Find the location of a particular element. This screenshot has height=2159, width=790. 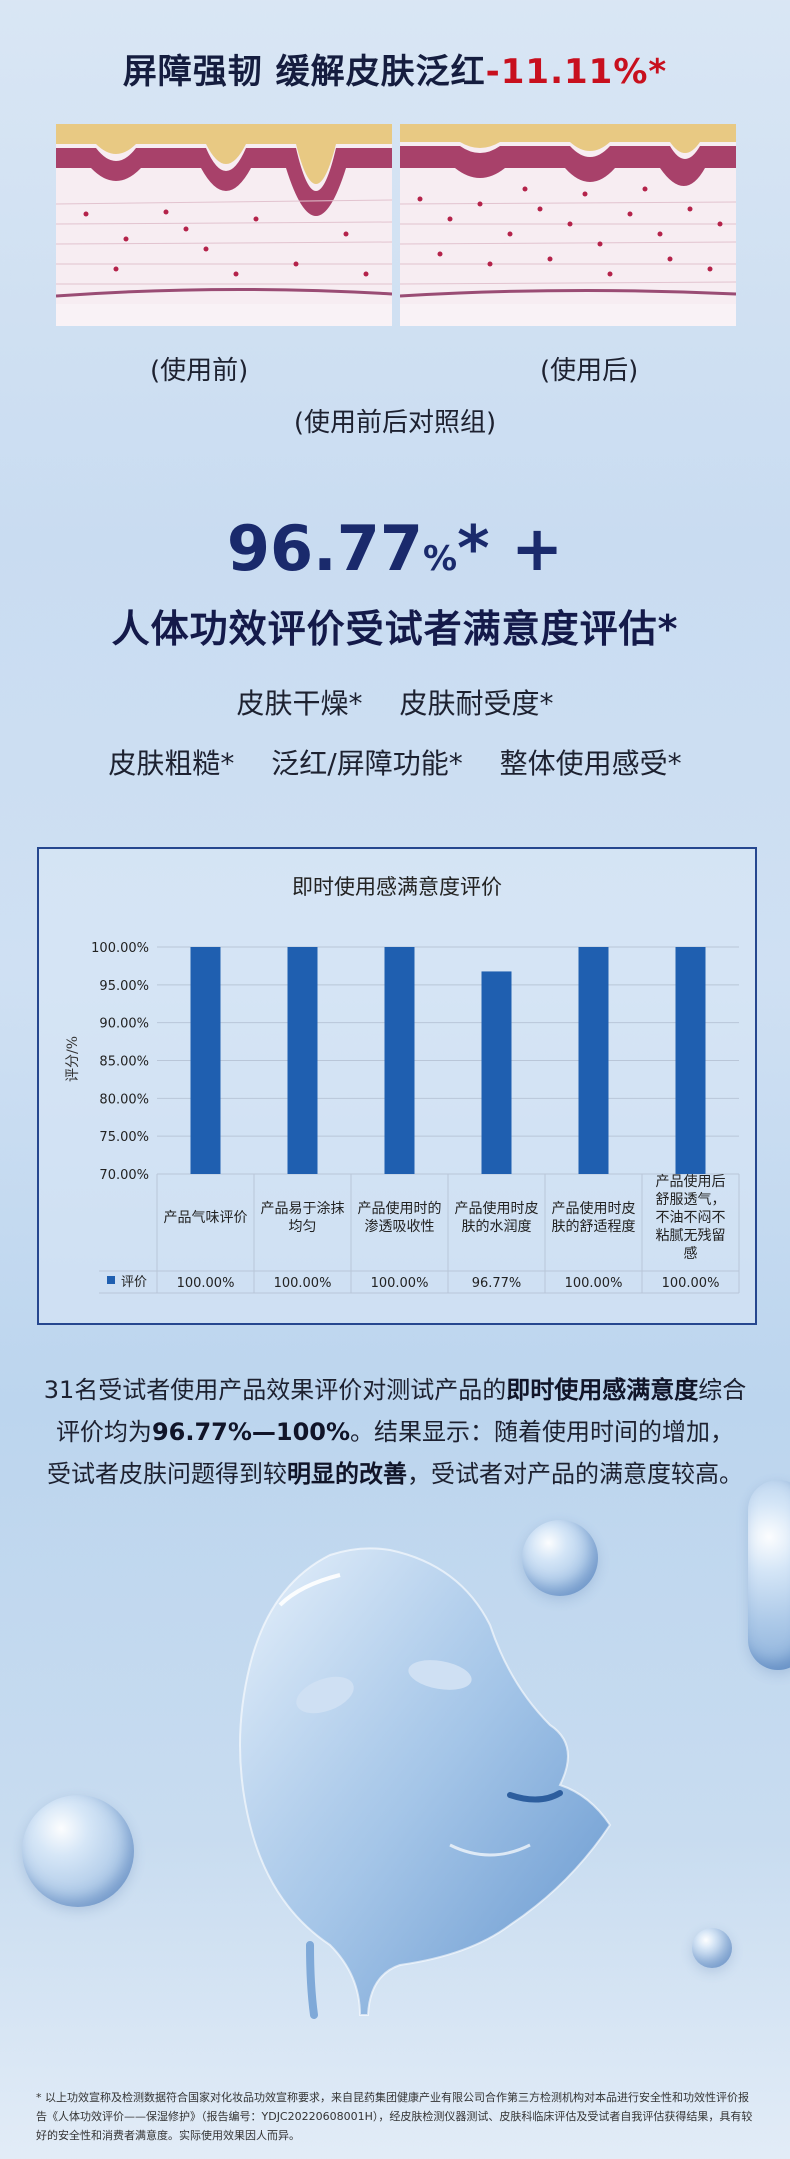

control-group-label: (使用前后对照组) is located at coordinates (395, 423).